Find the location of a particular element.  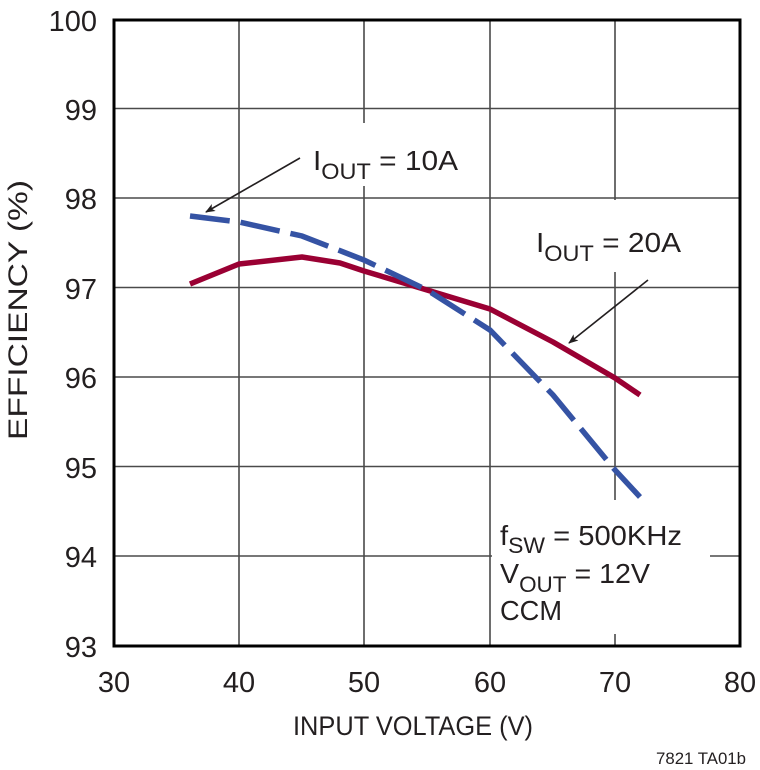

y-tick-97: 97 is located at coordinates (81, 290).